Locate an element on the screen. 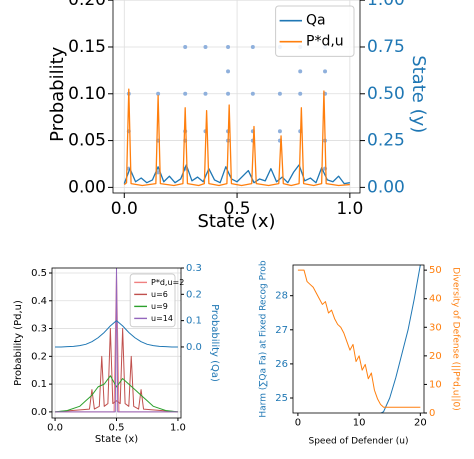 This screenshot has width=474, height=459. y-axis-label: Probability (Pd,u) is located at coordinates (18, 343).